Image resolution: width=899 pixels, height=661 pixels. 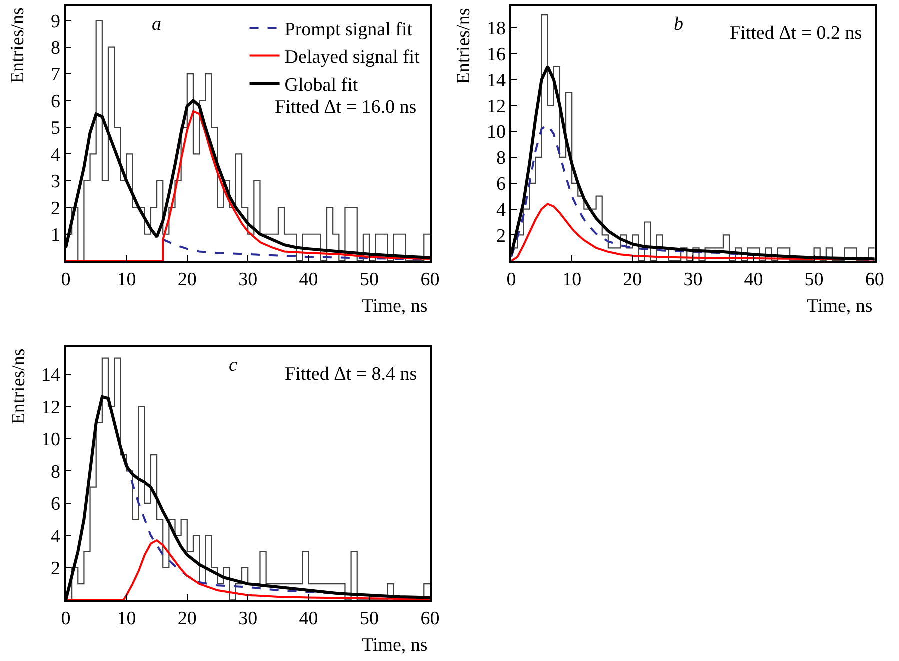 What do you see at coordinates (496, 55) in the screenshot?
I see `y-tick-label: 16` at bounding box center [496, 55].